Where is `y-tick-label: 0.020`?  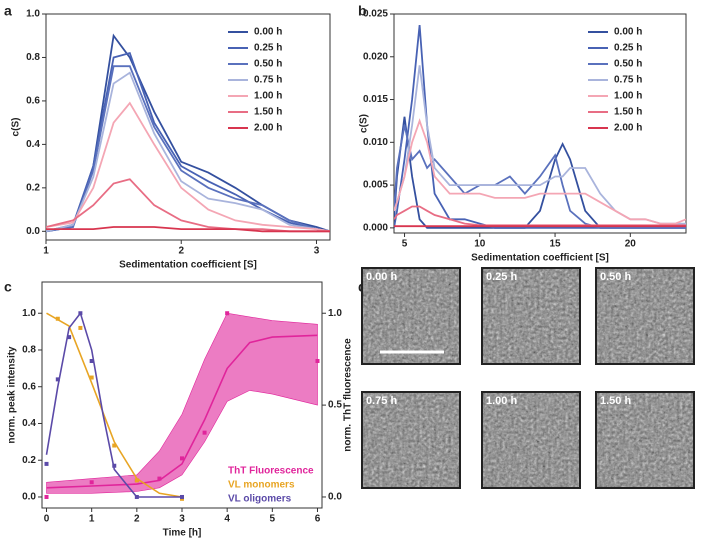 y-tick-label: 0.020 is located at coordinates (375, 56).